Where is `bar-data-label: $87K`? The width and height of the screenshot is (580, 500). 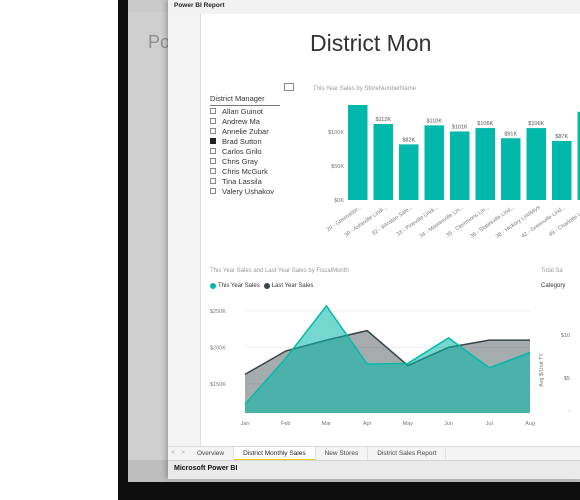 bar-data-label: $87K is located at coordinates (561, 137).